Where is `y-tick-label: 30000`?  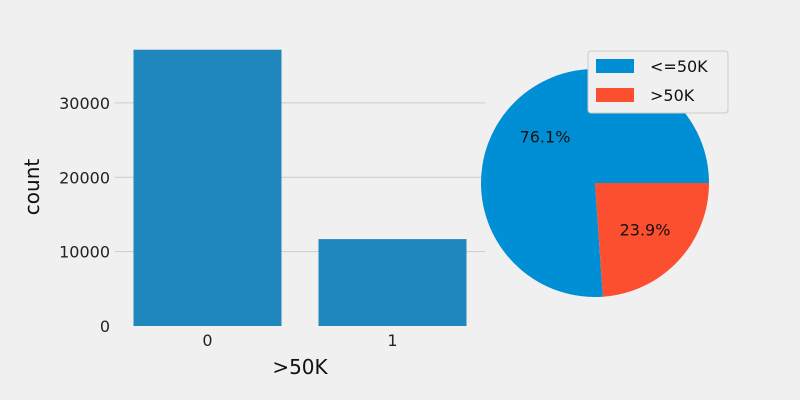
y-tick-label: 30000 is located at coordinates (84, 103).